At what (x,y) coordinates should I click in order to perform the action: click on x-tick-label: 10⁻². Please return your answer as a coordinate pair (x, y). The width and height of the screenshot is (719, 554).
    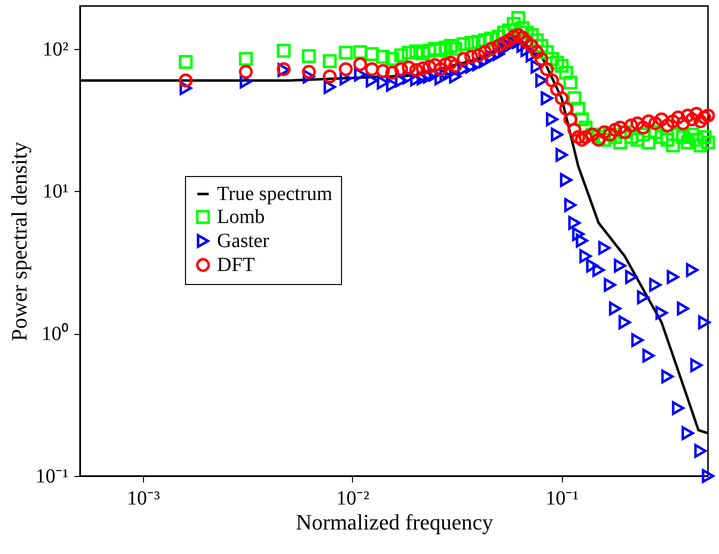
    Looking at the image, I should click on (353, 499).